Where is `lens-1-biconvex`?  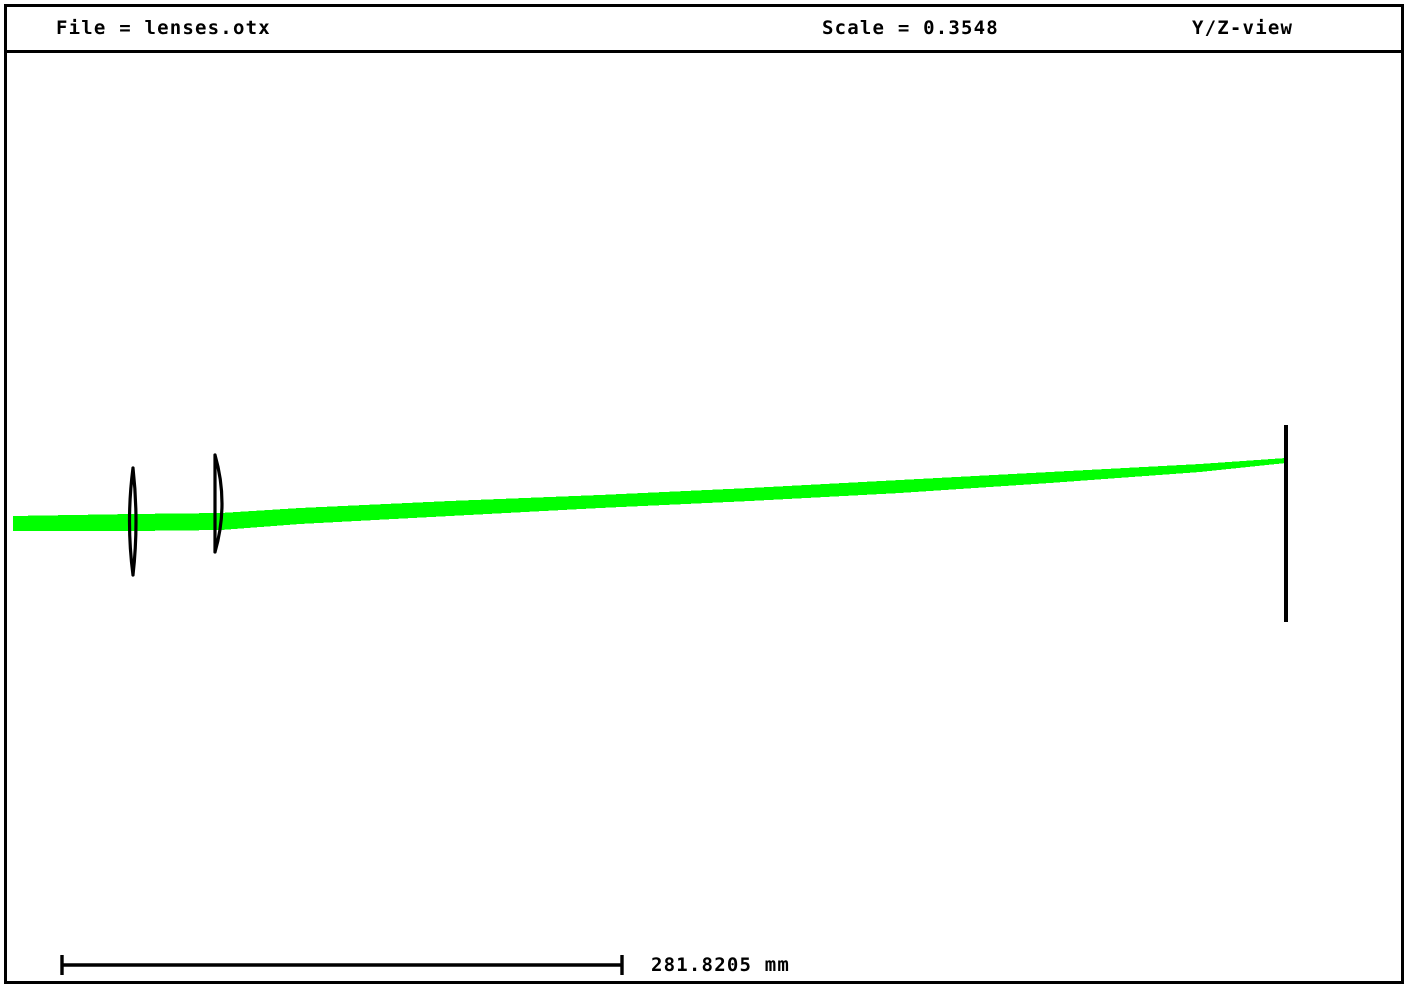 lens-1-biconvex is located at coordinates (132, 521).